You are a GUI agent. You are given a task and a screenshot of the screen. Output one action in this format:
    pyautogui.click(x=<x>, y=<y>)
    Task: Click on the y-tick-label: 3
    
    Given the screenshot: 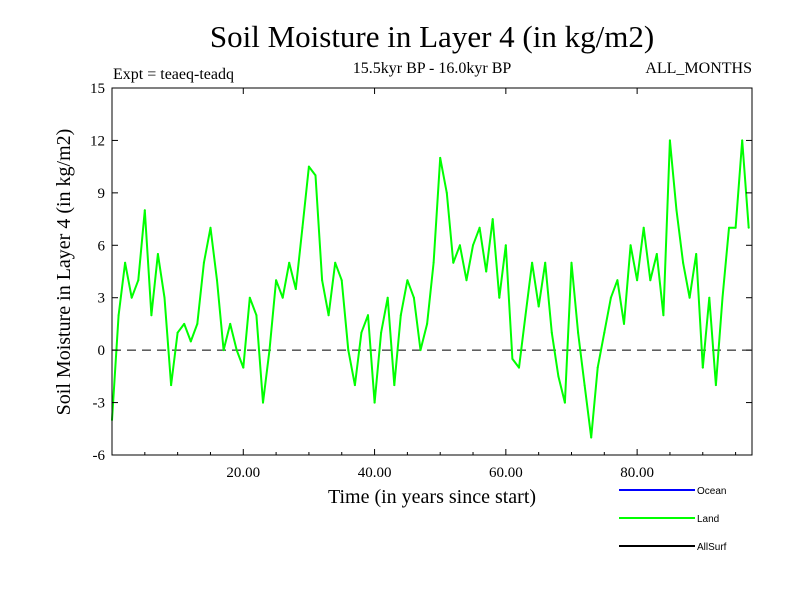 What is the action you would take?
    pyautogui.click(x=102, y=299)
    